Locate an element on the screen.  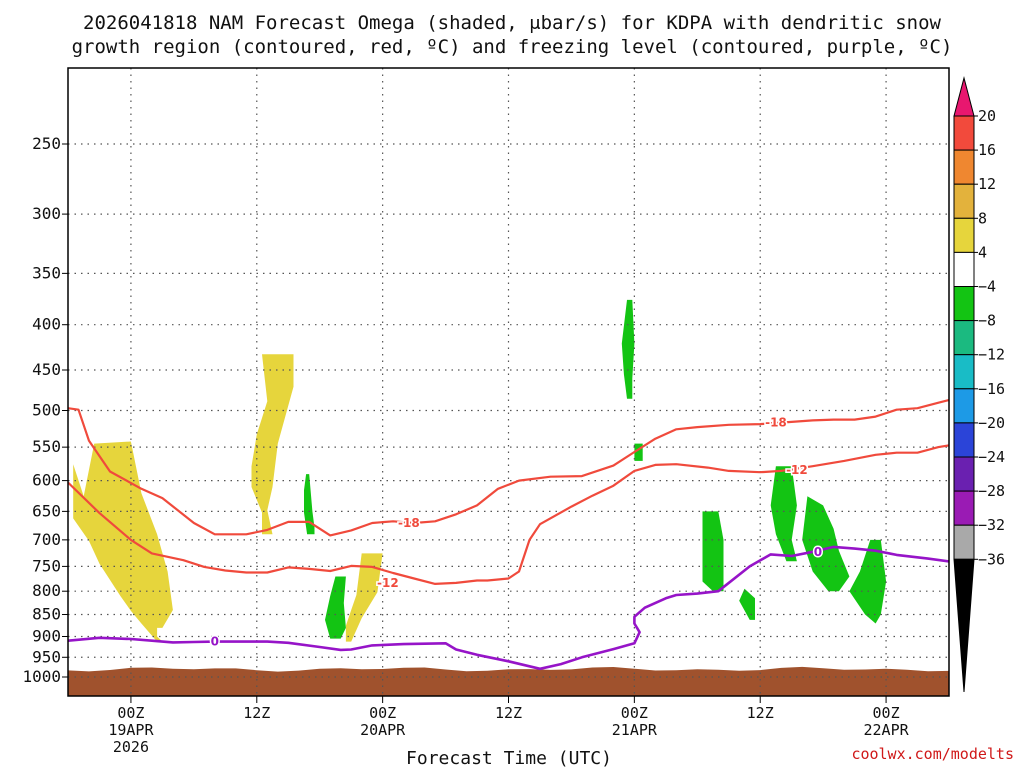
colorbar-cap-top is located at coordinates (964, 96).